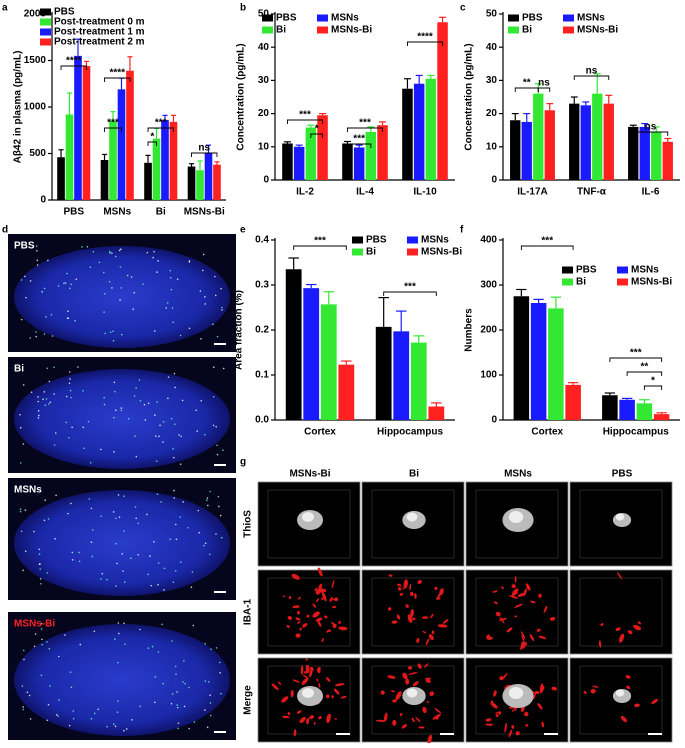 The width and height of the screenshot is (685, 748). What do you see at coordinates (494, 180) in the screenshot?
I see `y-tick-label: 0` at bounding box center [494, 180].